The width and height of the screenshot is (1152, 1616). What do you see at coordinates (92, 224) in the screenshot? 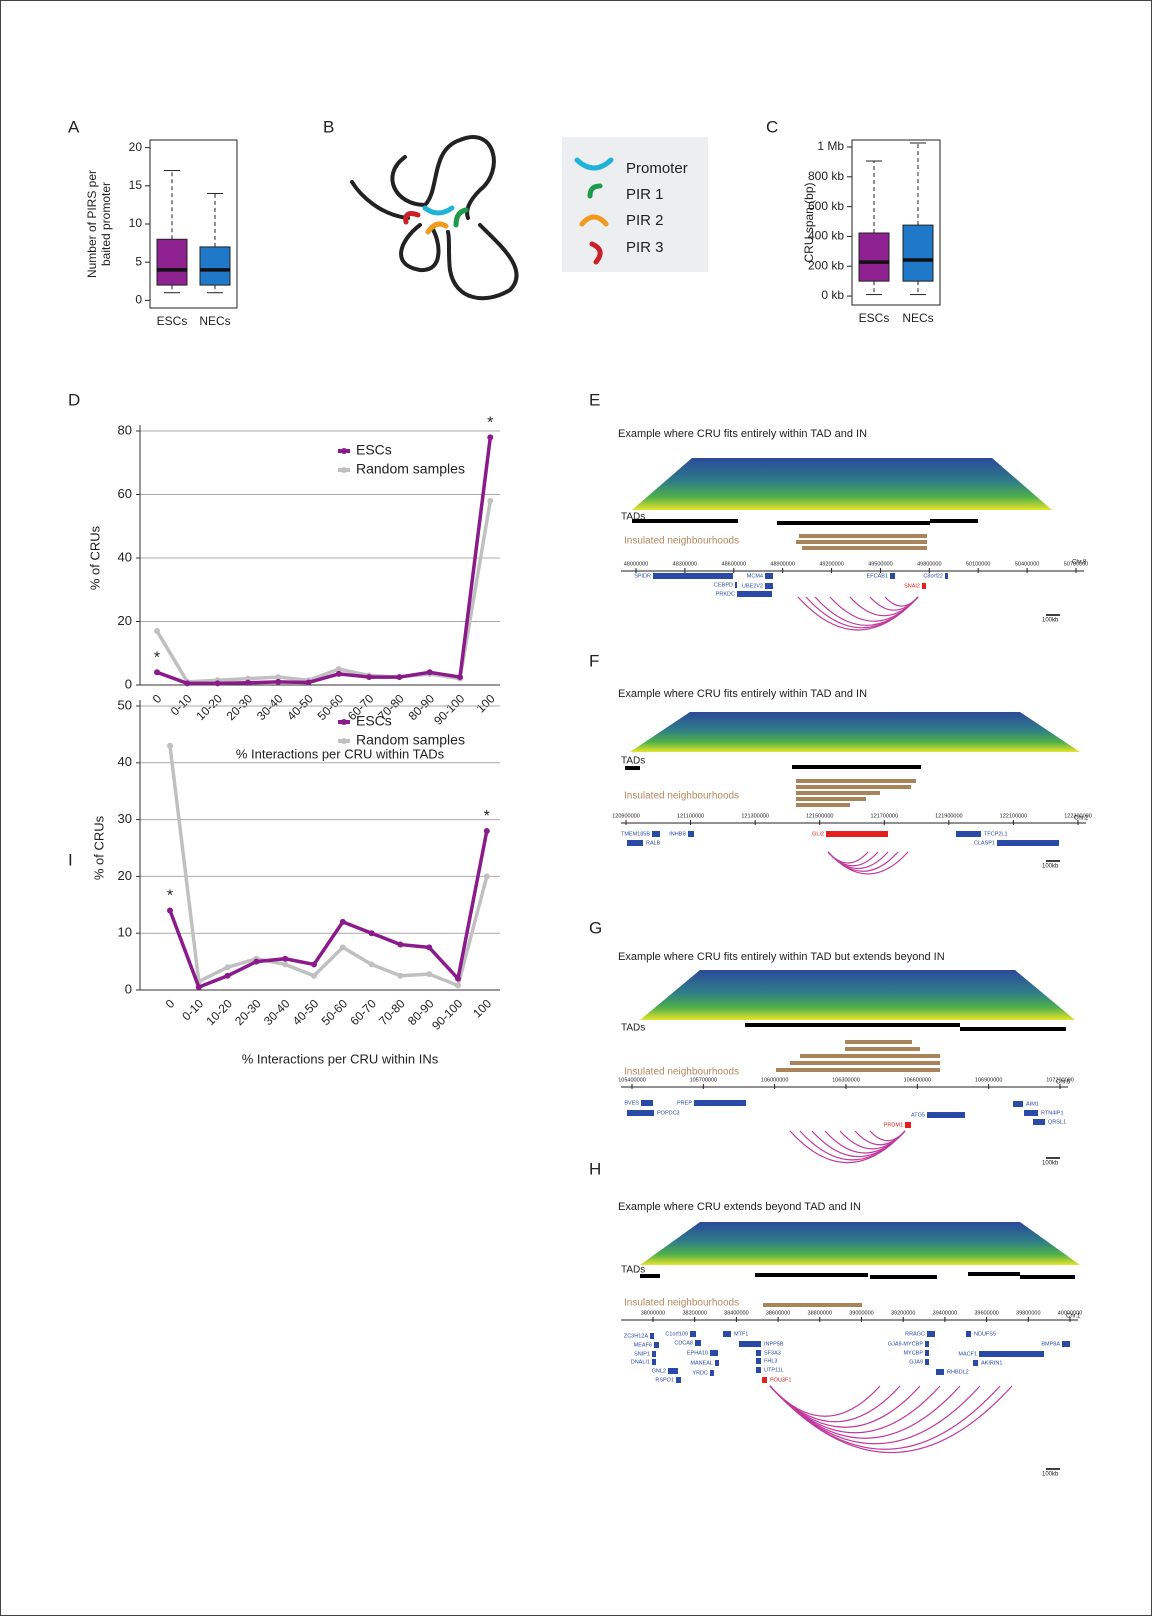
I see `y-axis-label: Number of PIRS per` at bounding box center [92, 224].